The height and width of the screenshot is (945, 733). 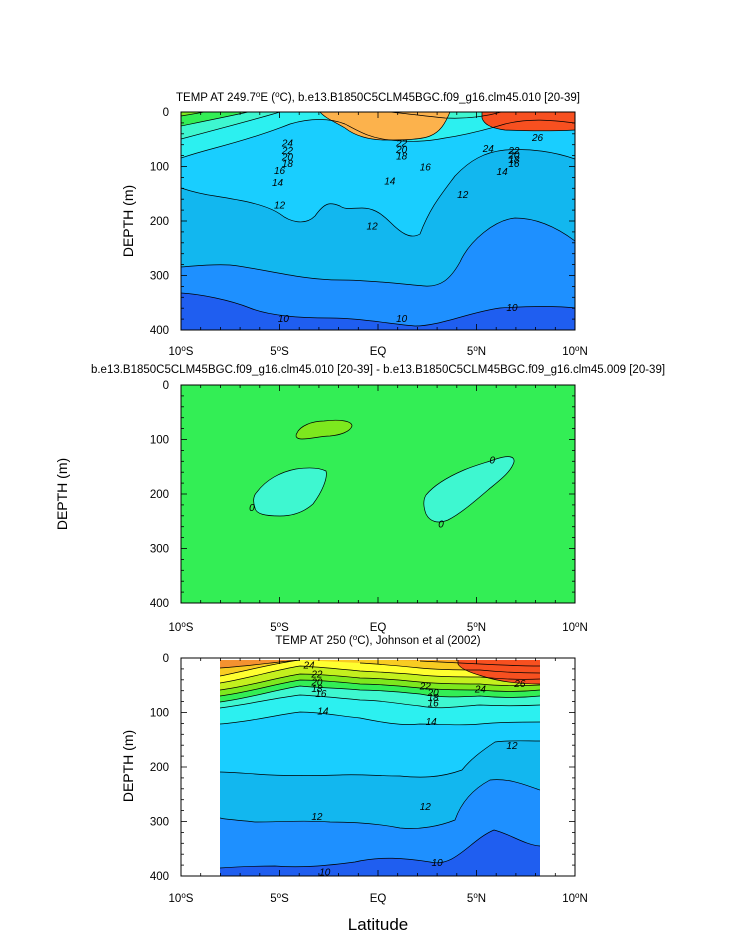 I want to click on panel-1-y-axis-label: DEPTH (m), so click(x=128, y=221).